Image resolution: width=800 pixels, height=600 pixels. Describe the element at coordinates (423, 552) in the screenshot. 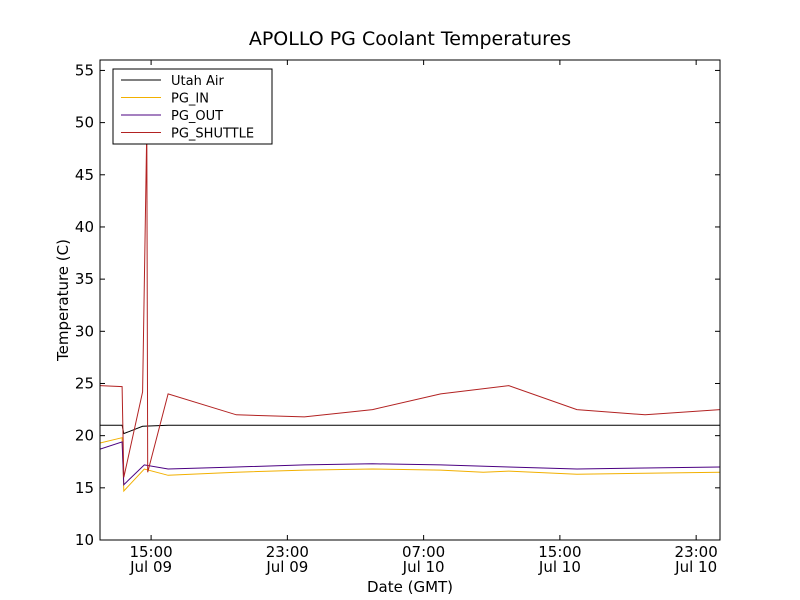

I see `x-tick-time-label: 07:00` at that location.